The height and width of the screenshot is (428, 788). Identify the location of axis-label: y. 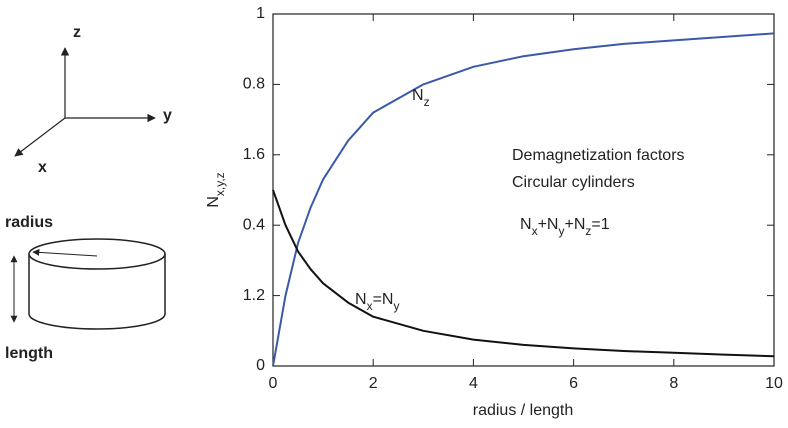
(167, 115).